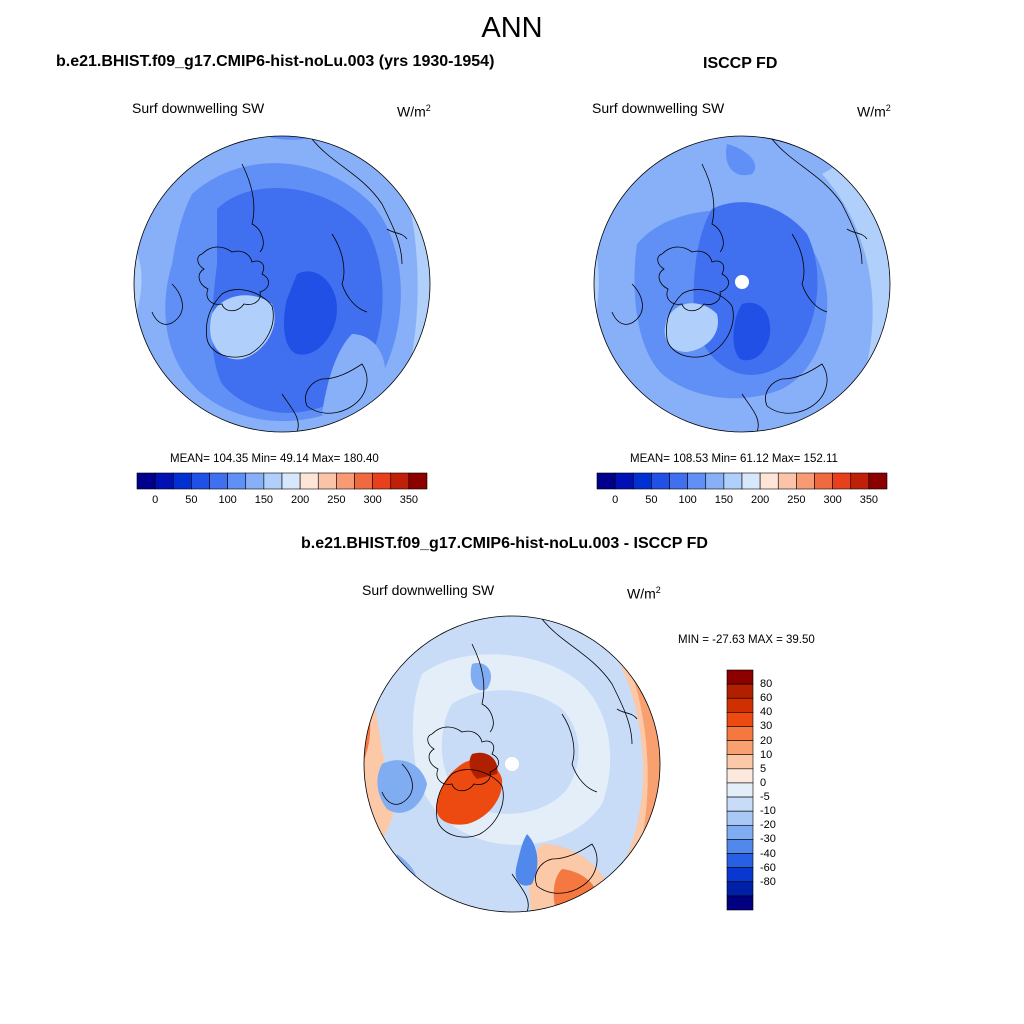 This screenshot has width=1024, height=1024. What do you see at coordinates (658, 108) in the screenshot?
I see `right-variable-label: Surf downwelling SW` at bounding box center [658, 108].